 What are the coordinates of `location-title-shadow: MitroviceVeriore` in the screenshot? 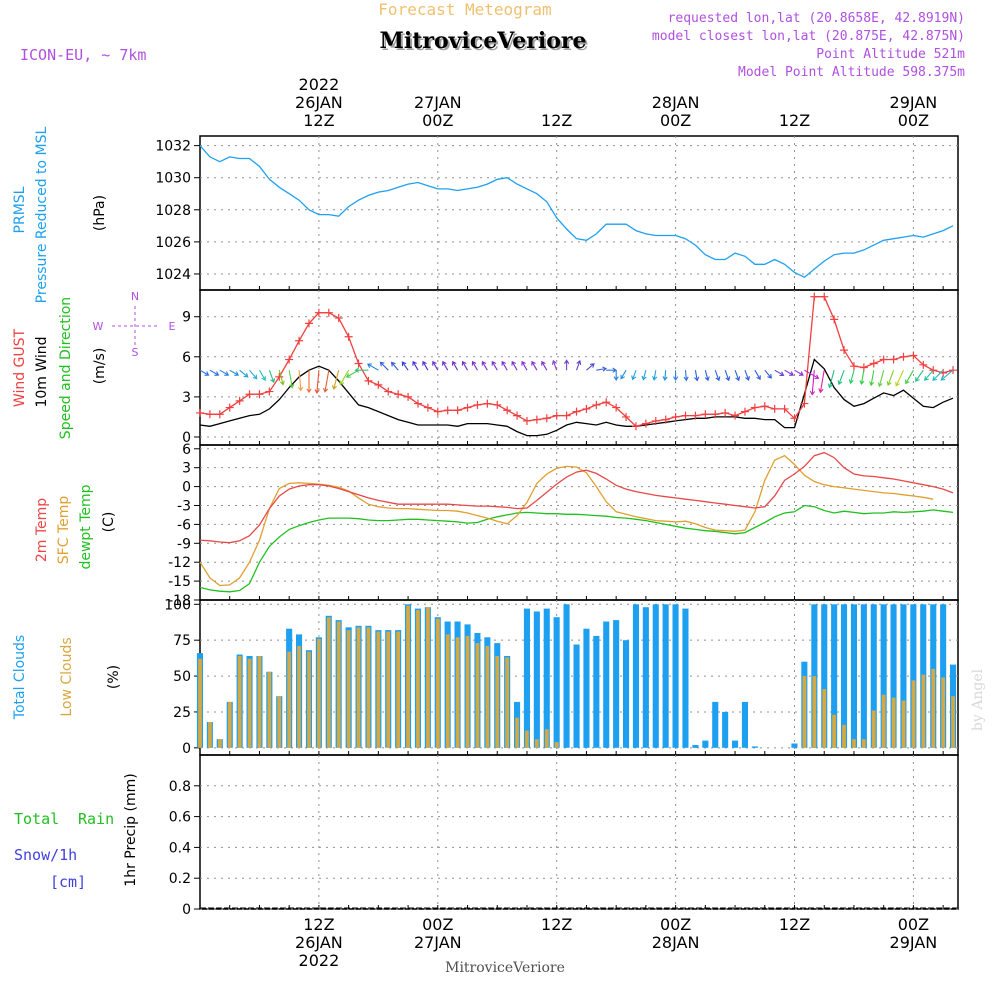 It's located at (485, 43).